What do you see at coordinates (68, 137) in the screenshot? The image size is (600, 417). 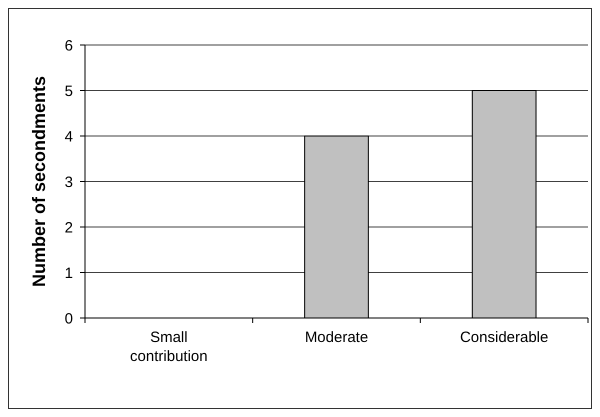 I see `y-tick-label: 4` at bounding box center [68, 137].